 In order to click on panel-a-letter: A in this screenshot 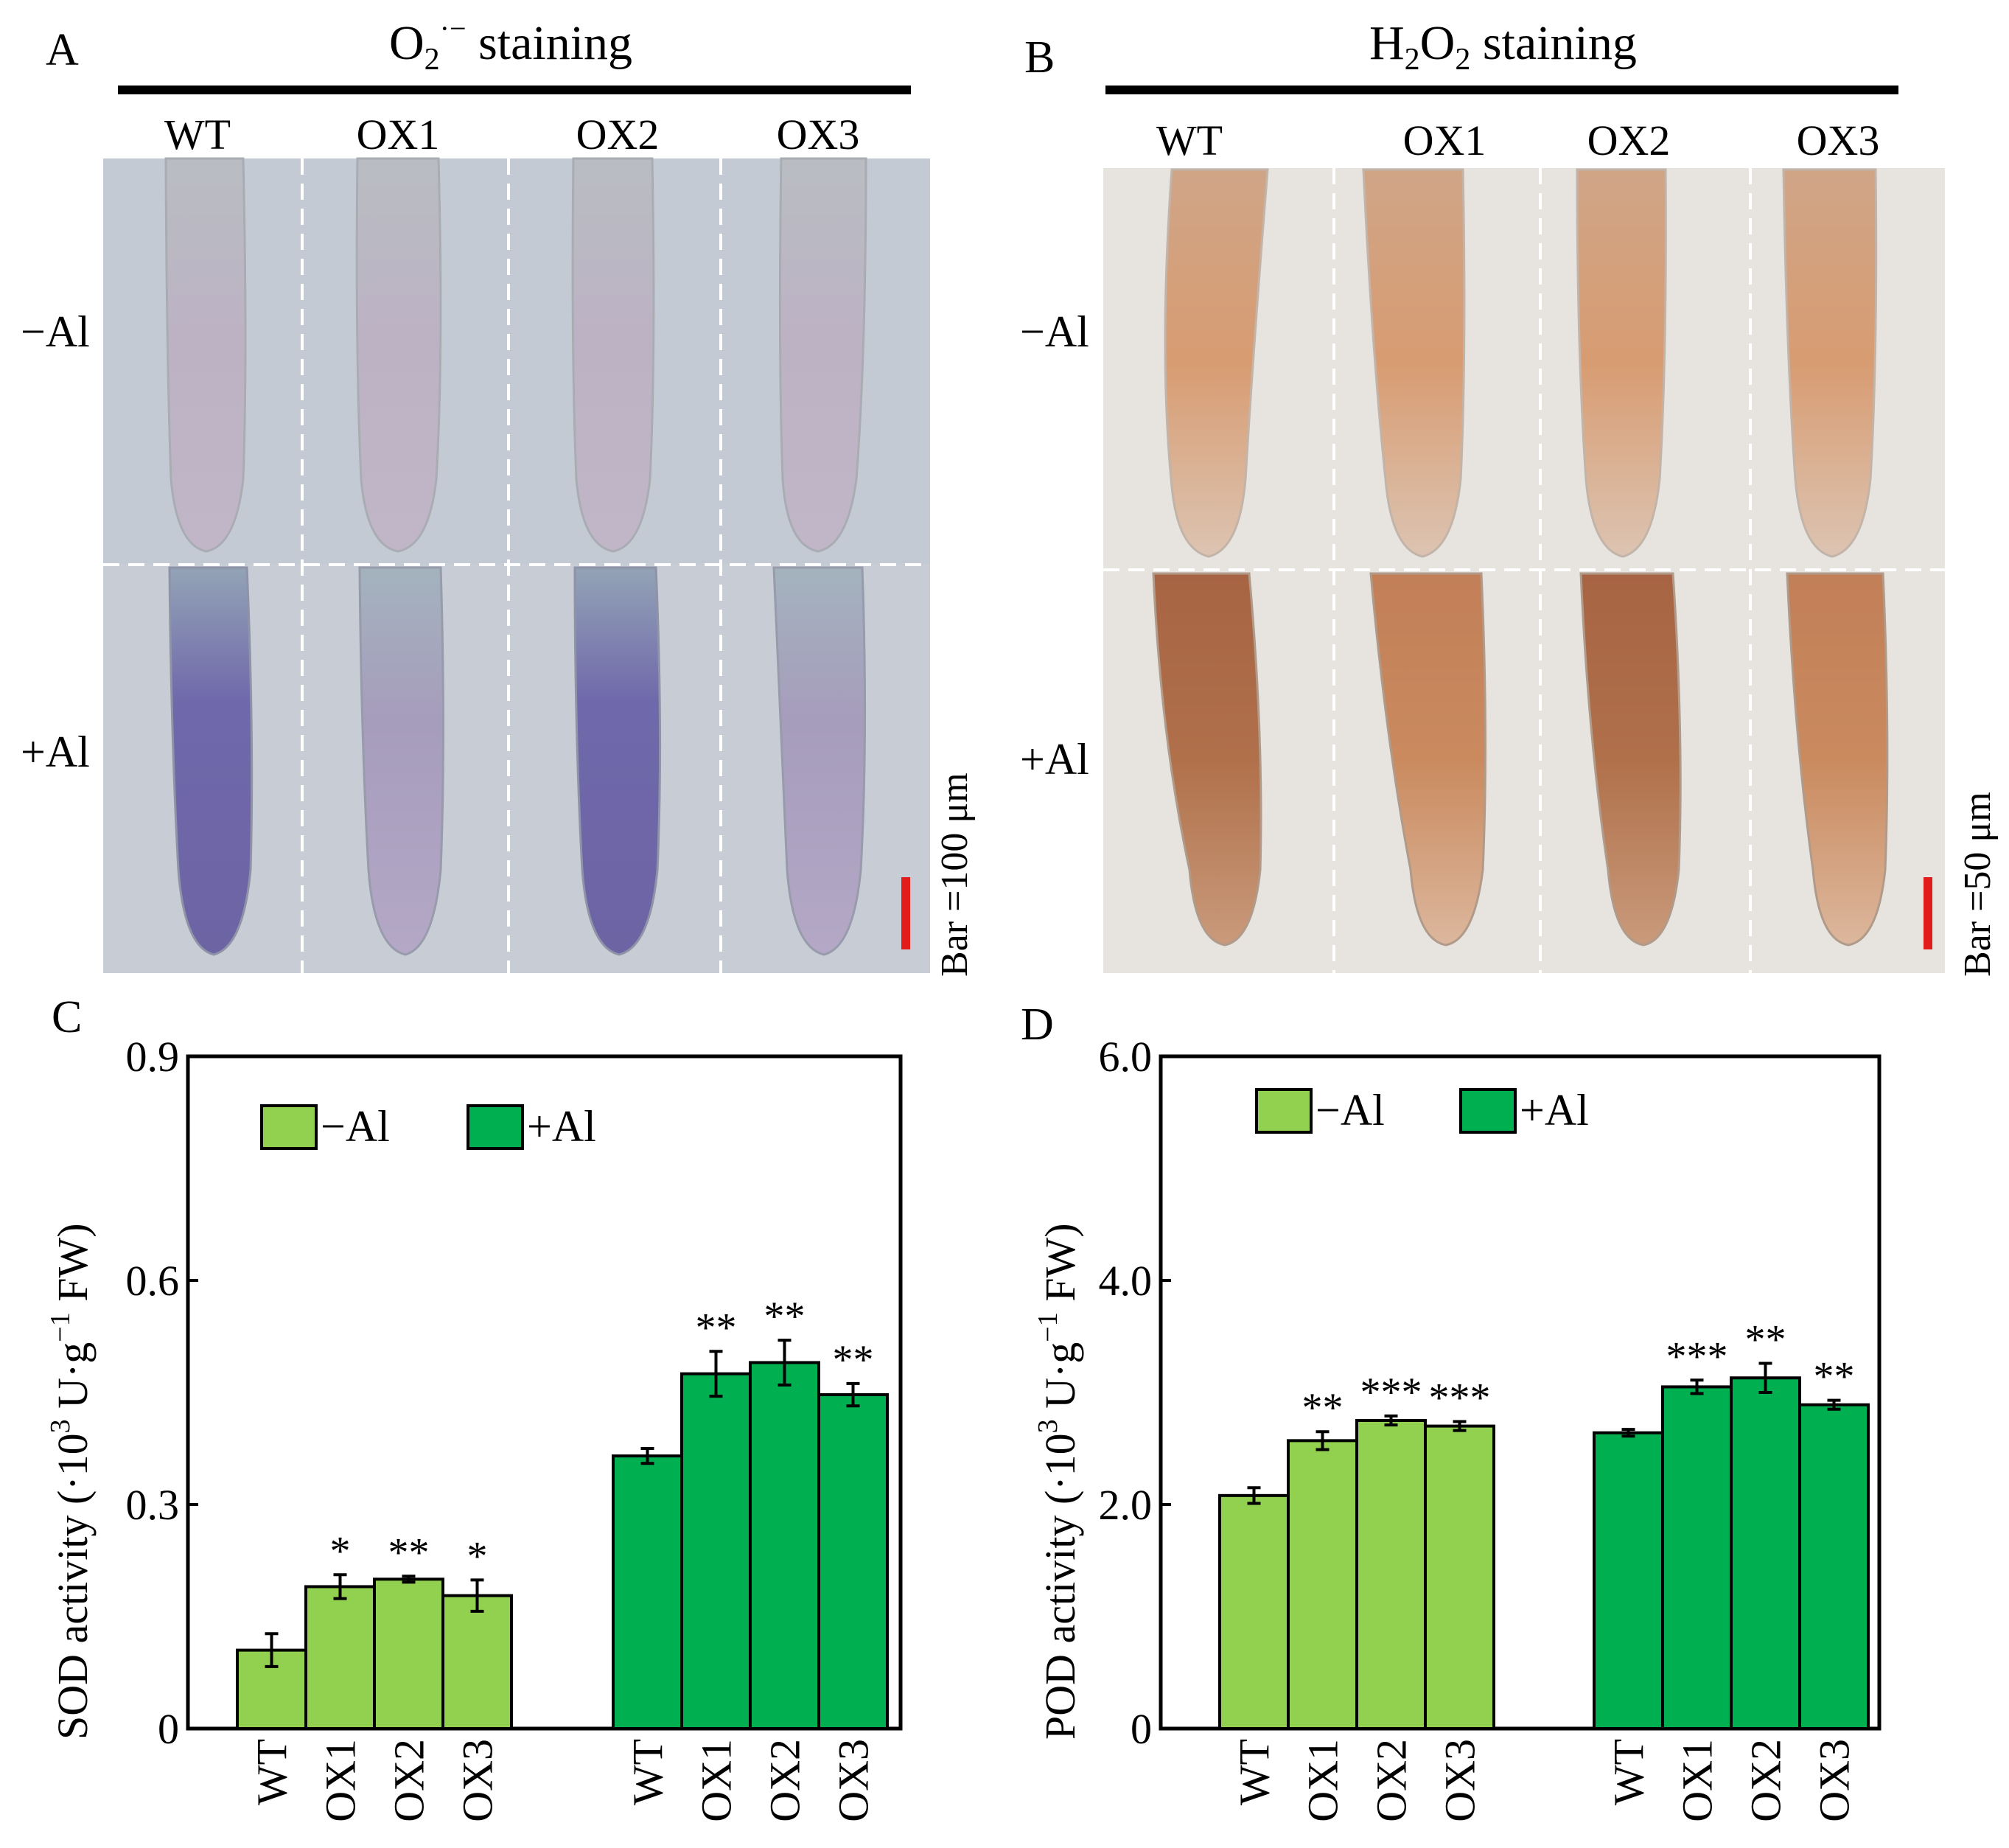, I will do `click(62, 50)`.